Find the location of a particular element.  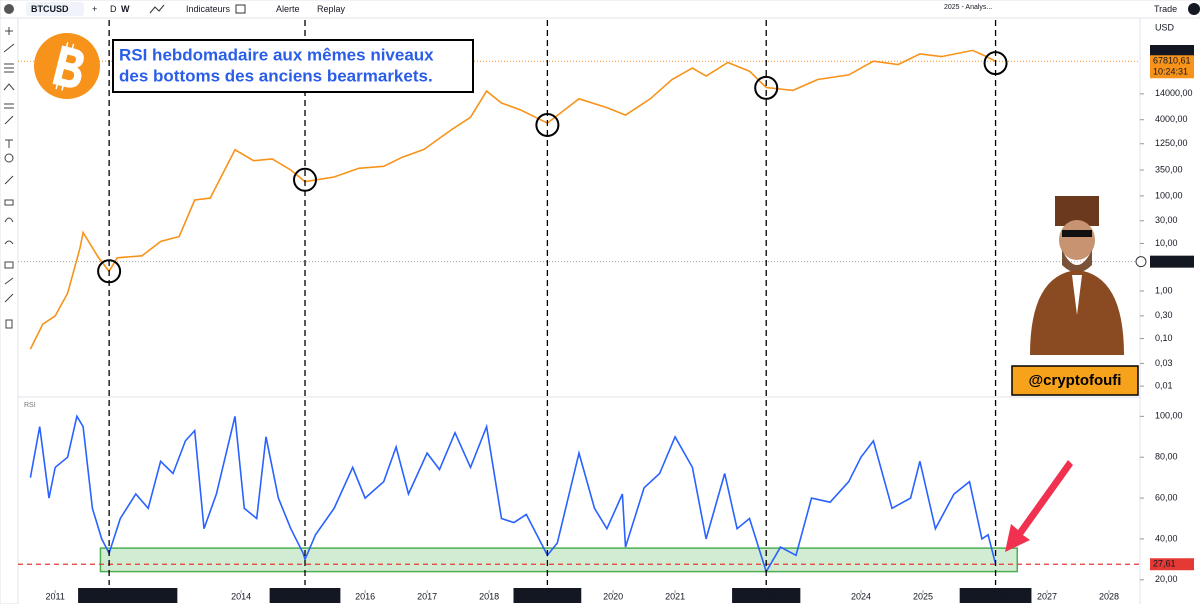

portrait is located at coordinates (1077, 275).